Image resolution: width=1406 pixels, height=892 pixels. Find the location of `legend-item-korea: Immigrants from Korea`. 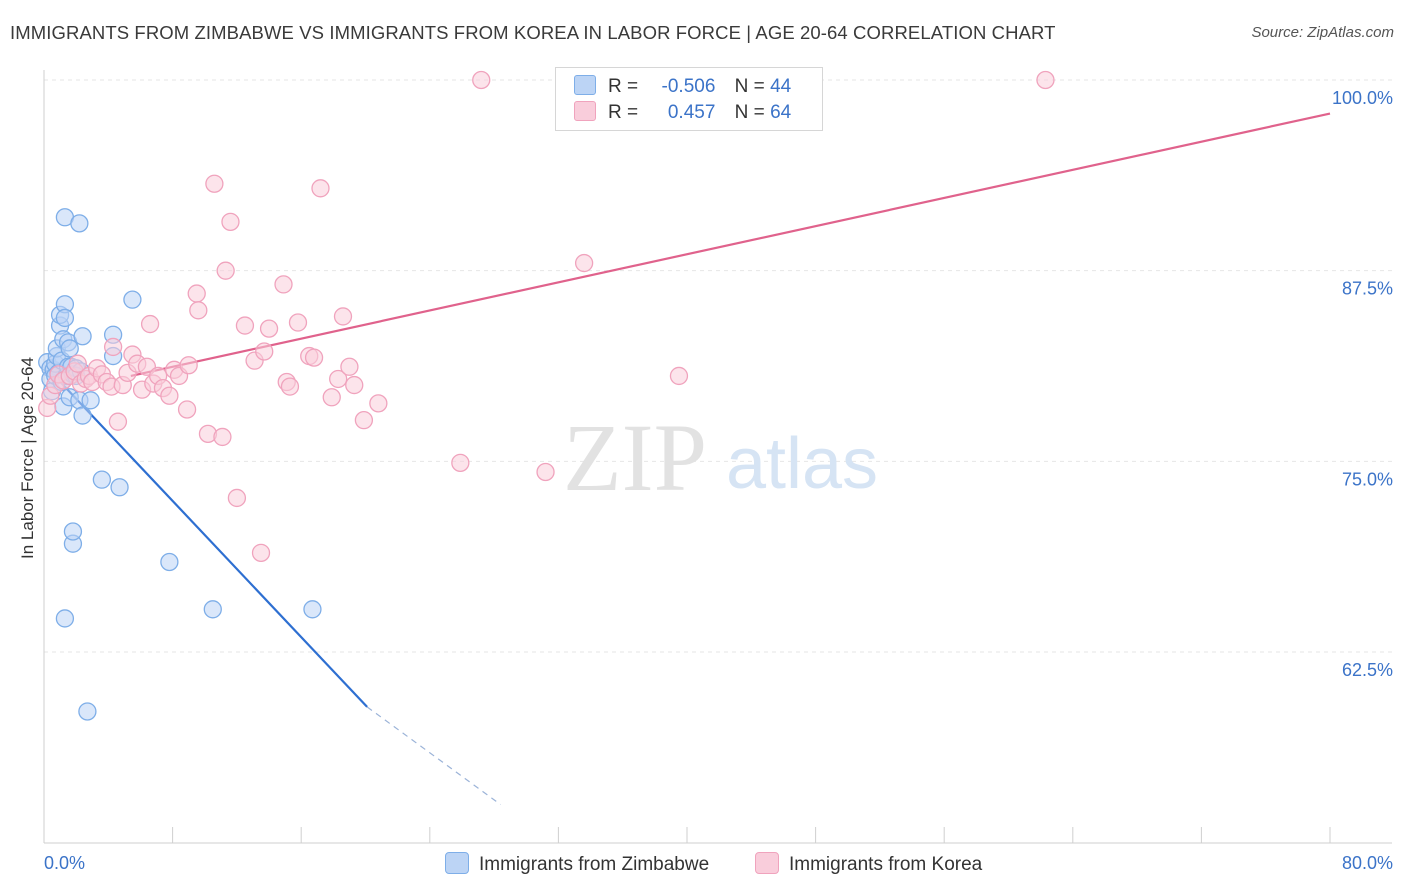

legend-item-korea: Immigrants from Korea is located at coordinates (868, 864).